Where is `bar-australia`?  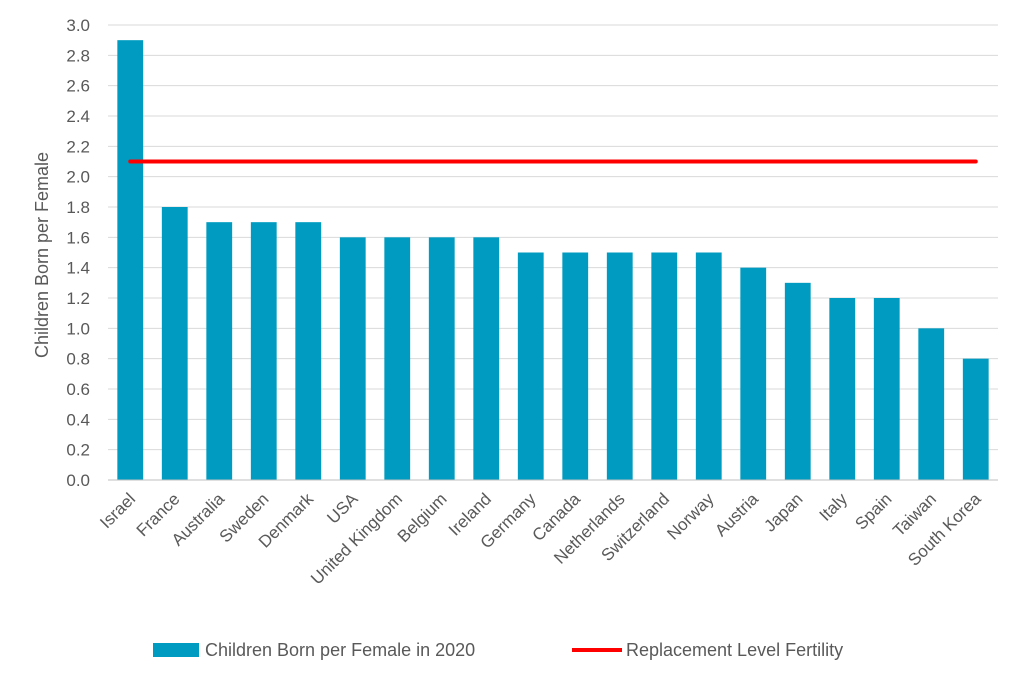 bar-australia is located at coordinates (219, 351).